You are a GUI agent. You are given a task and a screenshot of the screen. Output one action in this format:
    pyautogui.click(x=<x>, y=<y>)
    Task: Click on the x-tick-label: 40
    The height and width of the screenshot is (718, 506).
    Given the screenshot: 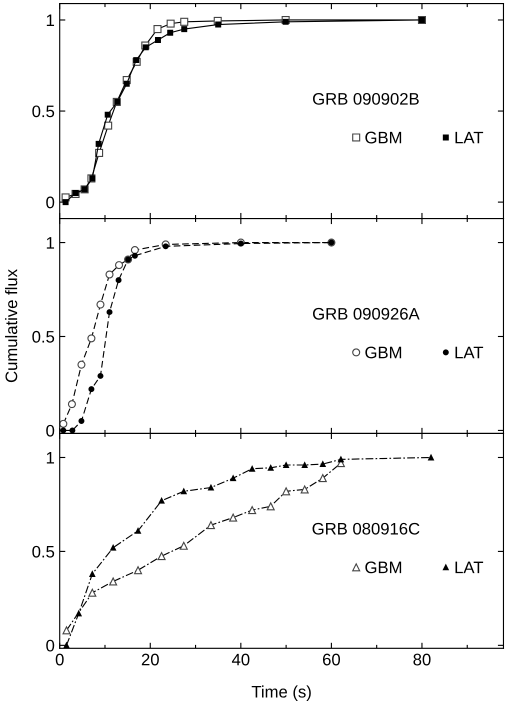 What is the action you would take?
    pyautogui.click(x=241, y=660)
    